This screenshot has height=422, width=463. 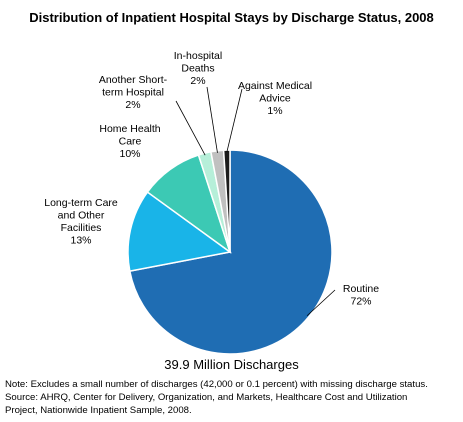 I want to click on slice-label: Home Health Care 10%, so click(x=129, y=141).